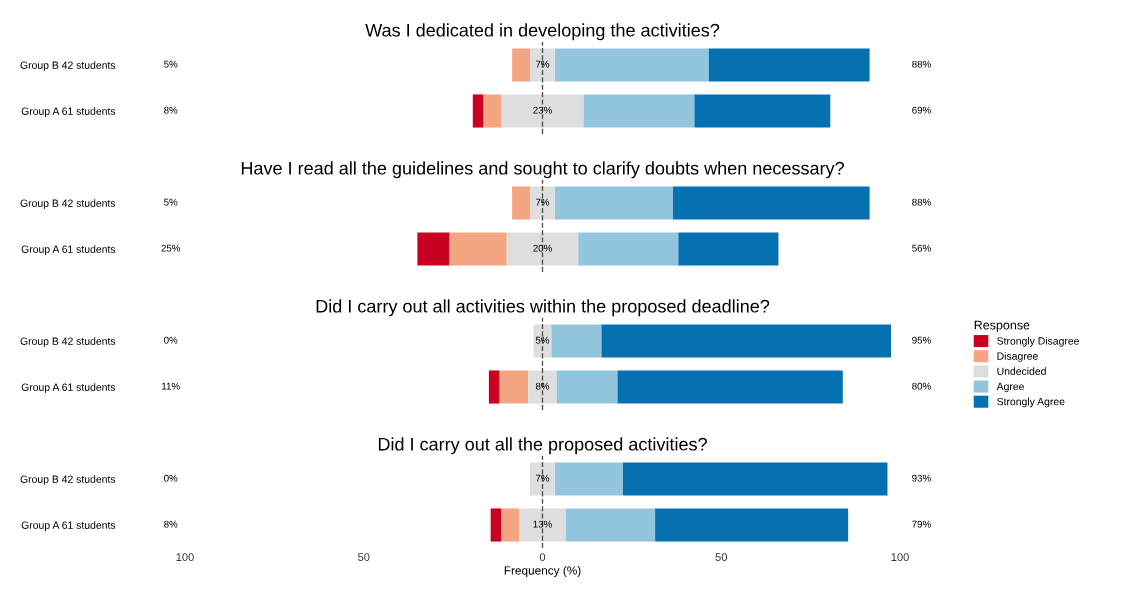  I want to click on text: 11%, so click(171, 386).